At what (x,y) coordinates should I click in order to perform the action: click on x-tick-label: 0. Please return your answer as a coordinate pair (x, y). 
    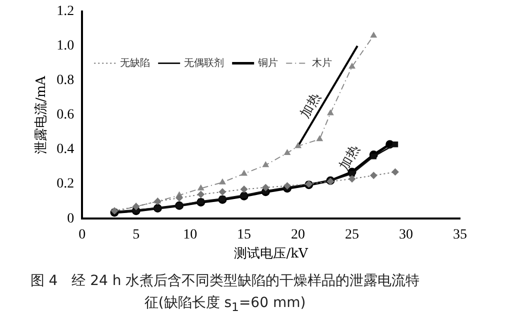
    Looking at the image, I should click on (82, 235).